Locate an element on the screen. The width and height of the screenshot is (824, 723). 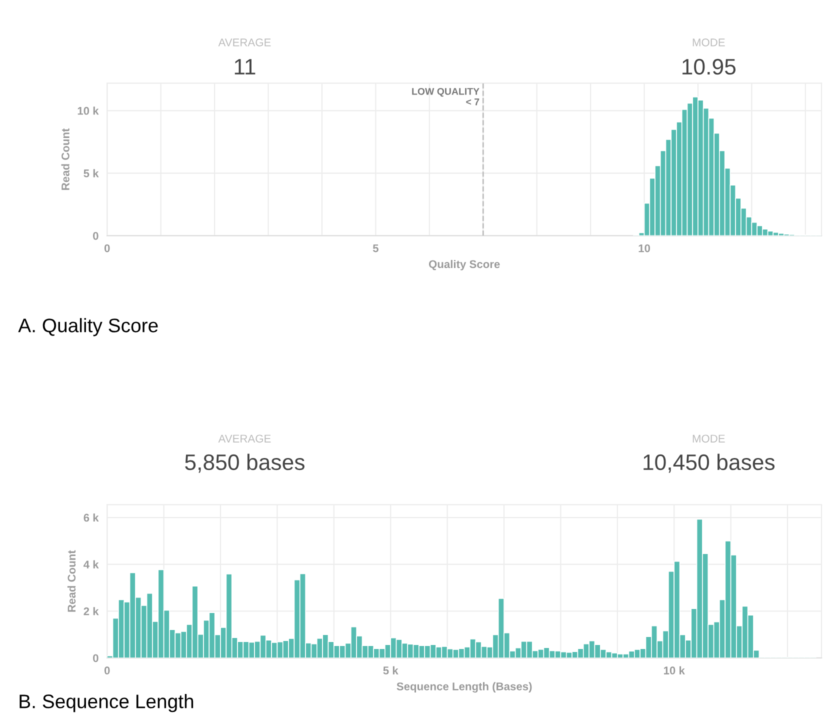
y-tick-label: 4 k is located at coordinates (91, 564).